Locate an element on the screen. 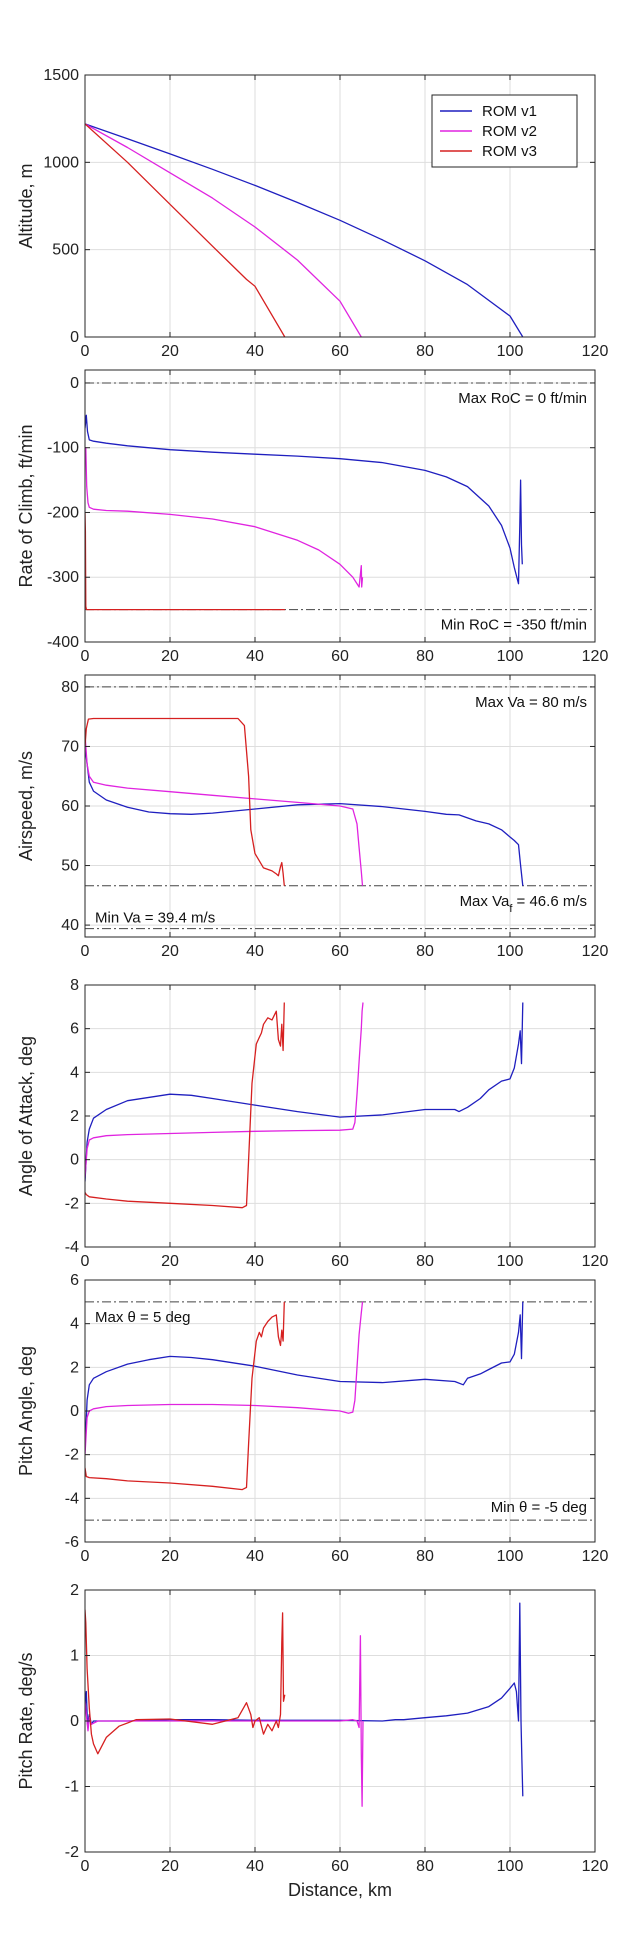 This screenshot has width=625, height=1954. y-axis-label: Angle of Attack, deg is located at coordinates (26, 1116).